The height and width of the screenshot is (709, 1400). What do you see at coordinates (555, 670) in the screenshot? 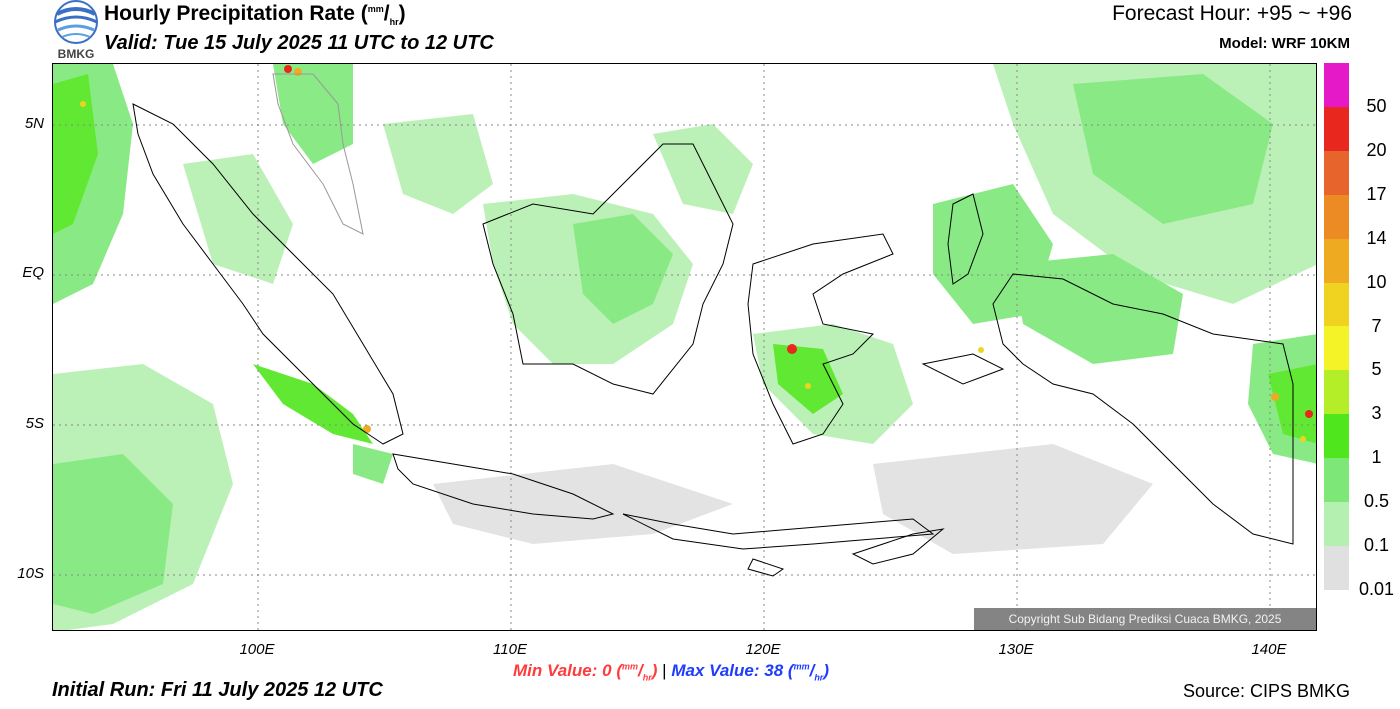
I see `min-label: Min Value:` at bounding box center [555, 670].